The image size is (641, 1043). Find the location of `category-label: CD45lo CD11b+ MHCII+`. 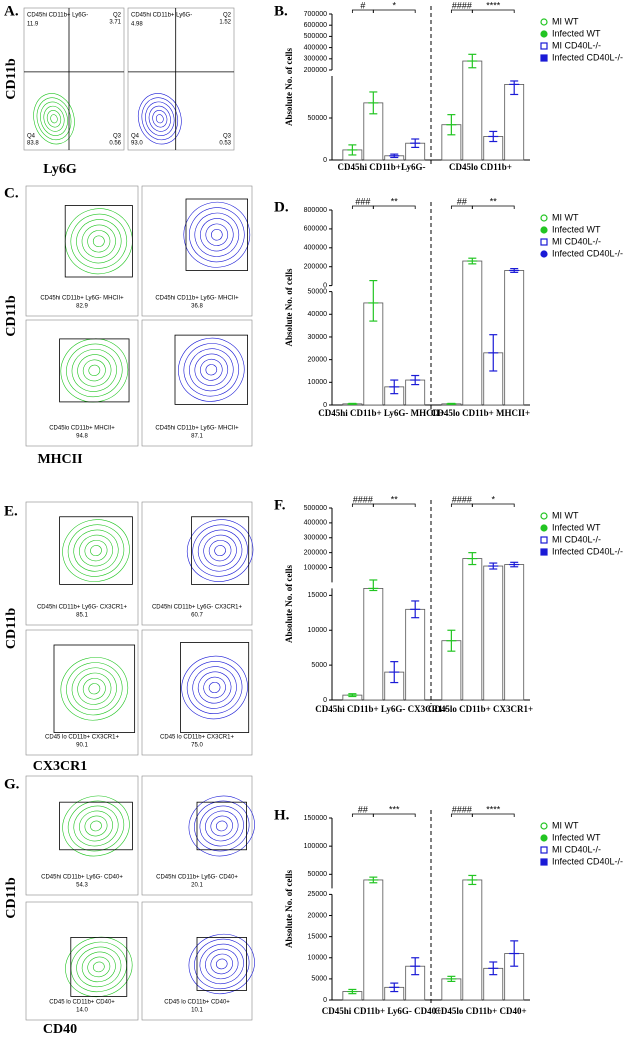

category-label: CD45lo CD11b+ MHCII+ is located at coordinates (480, 413).